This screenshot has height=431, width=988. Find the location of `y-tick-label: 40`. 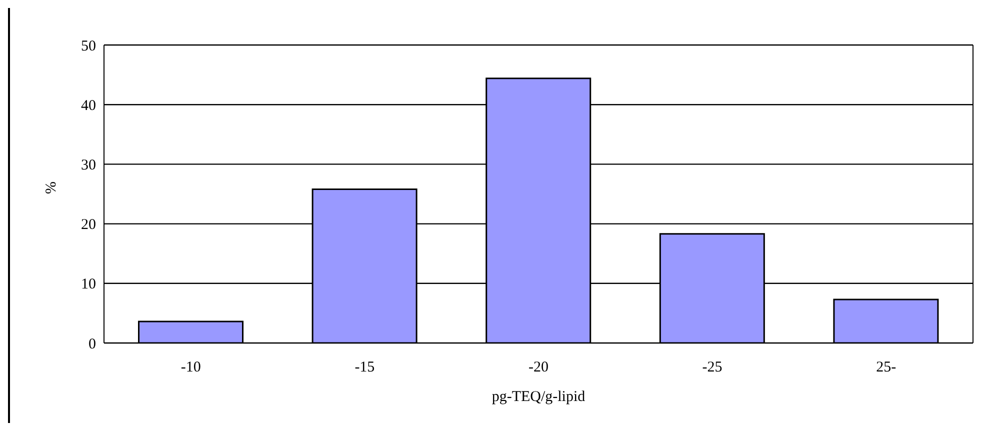

y-tick-label: 40 is located at coordinates (88, 106).